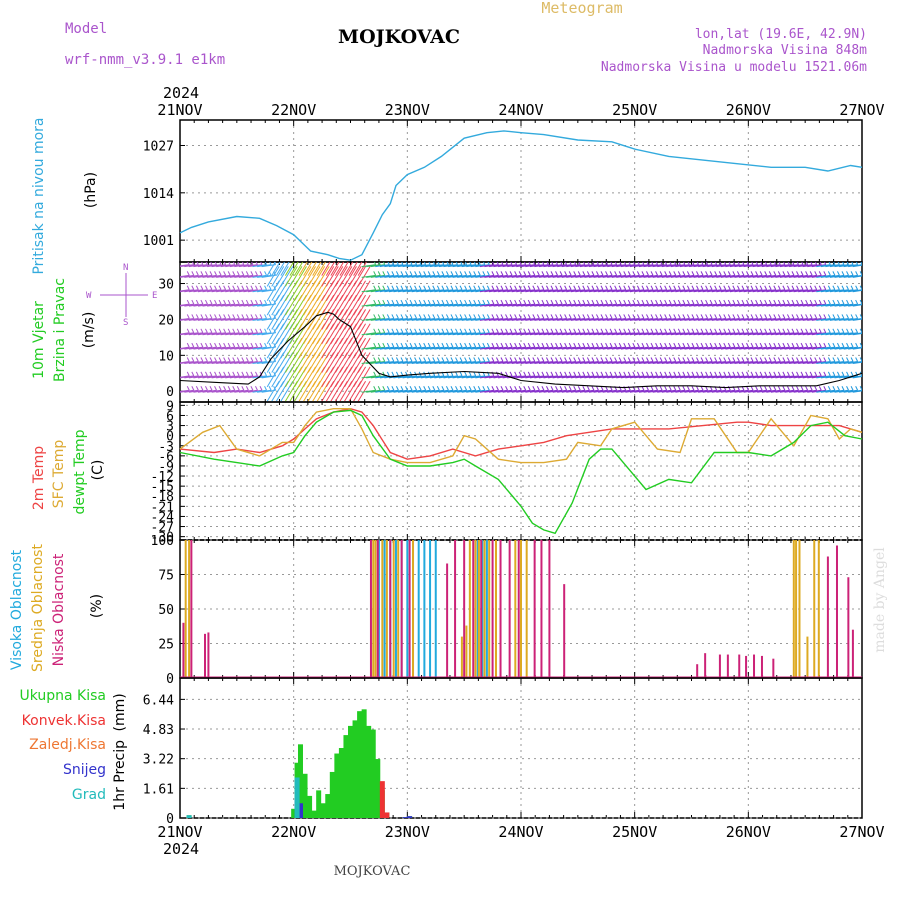  I want to click on pressure-label: Pritisak na nivou mora, so click(39, 195).